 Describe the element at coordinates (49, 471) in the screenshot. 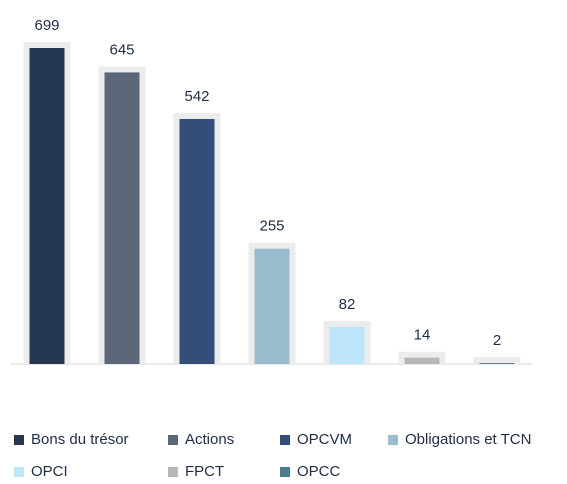

I see `legend-label: OPCI` at that location.